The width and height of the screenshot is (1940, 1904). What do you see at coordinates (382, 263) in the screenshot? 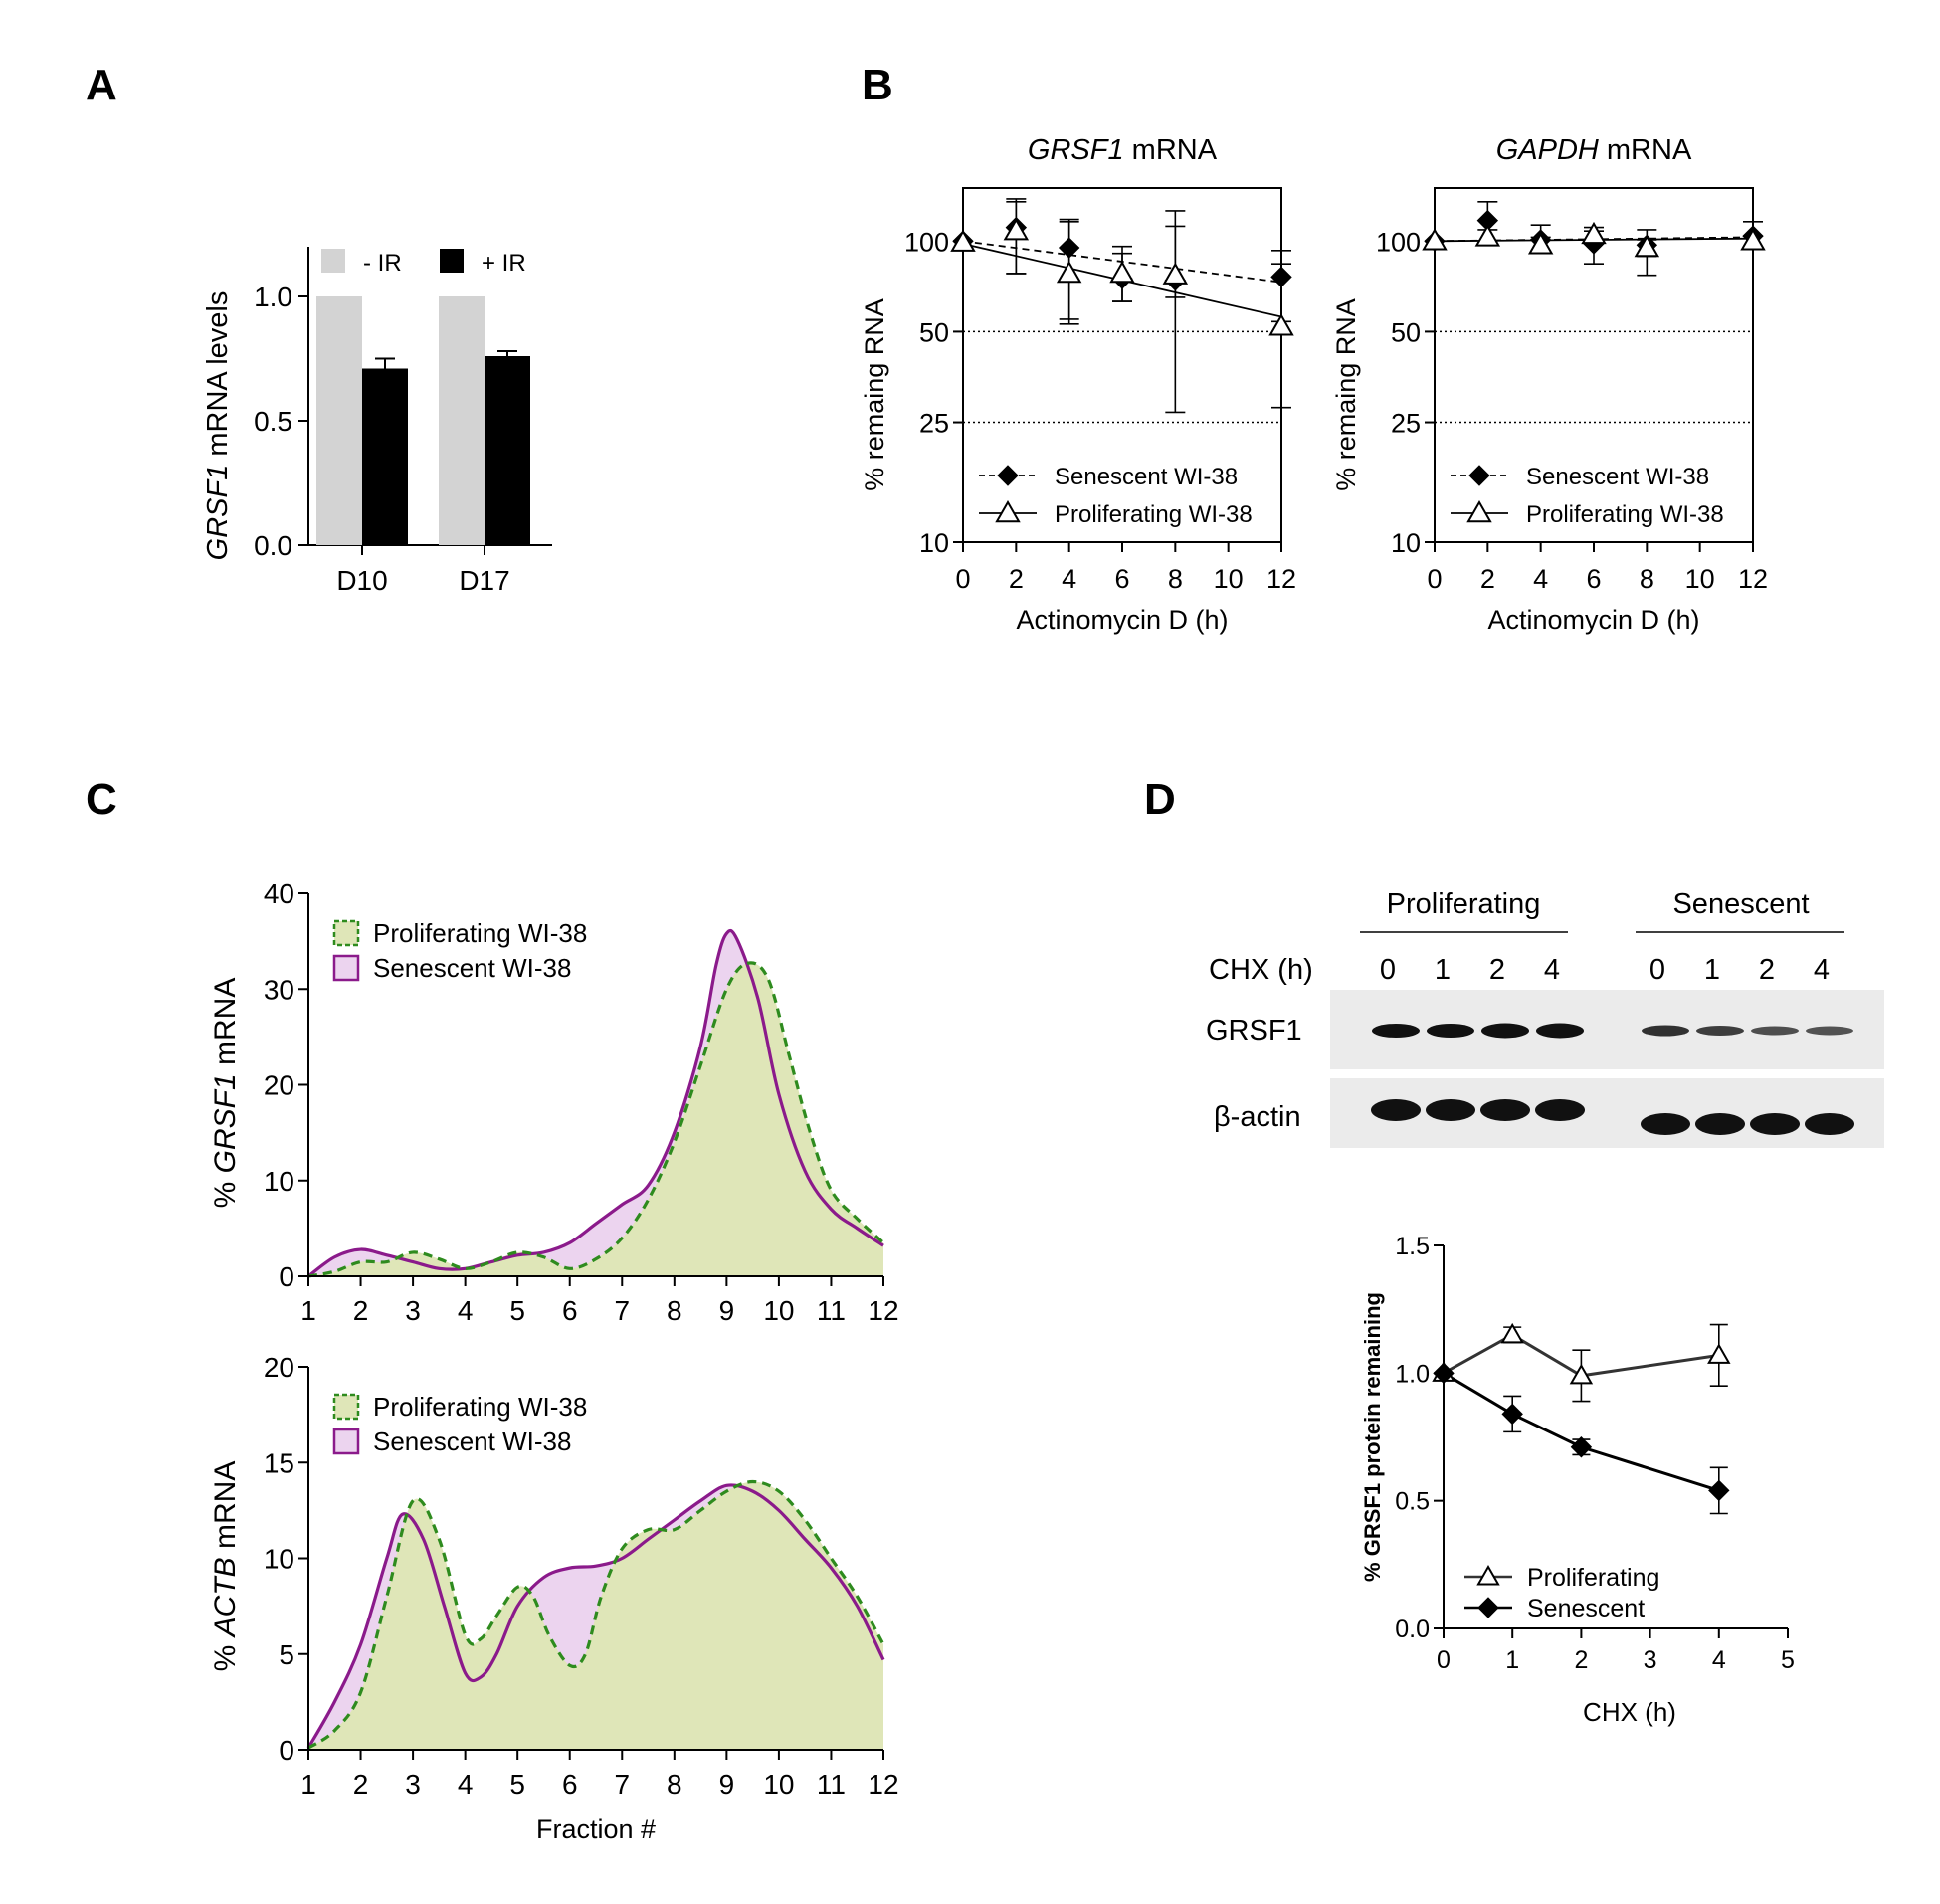
I see `a-legend-label: - IR` at bounding box center [382, 263].